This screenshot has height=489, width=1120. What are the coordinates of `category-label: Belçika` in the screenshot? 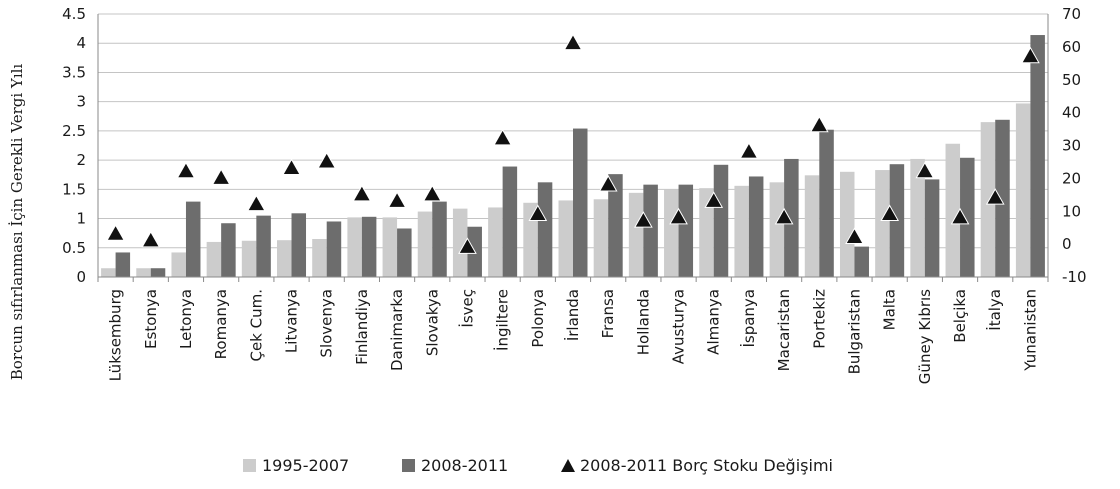 It's located at (960, 316).